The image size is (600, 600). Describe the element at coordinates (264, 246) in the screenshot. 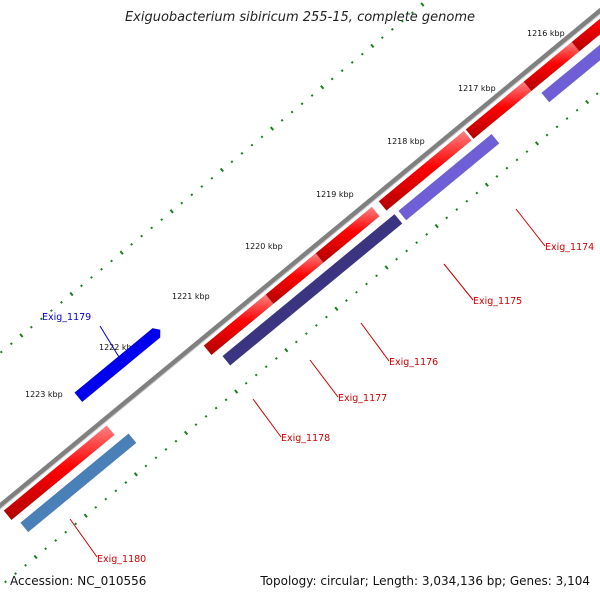

I see `tick-label: 1220 kbp` at that location.